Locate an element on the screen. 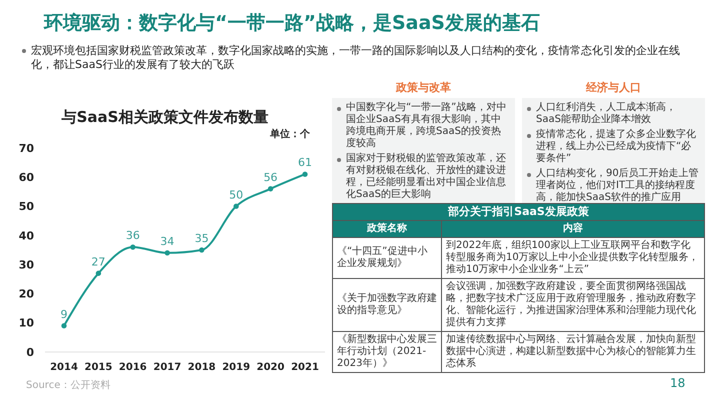  x-tick-label: 2017 is located at coordinates (167, 367).